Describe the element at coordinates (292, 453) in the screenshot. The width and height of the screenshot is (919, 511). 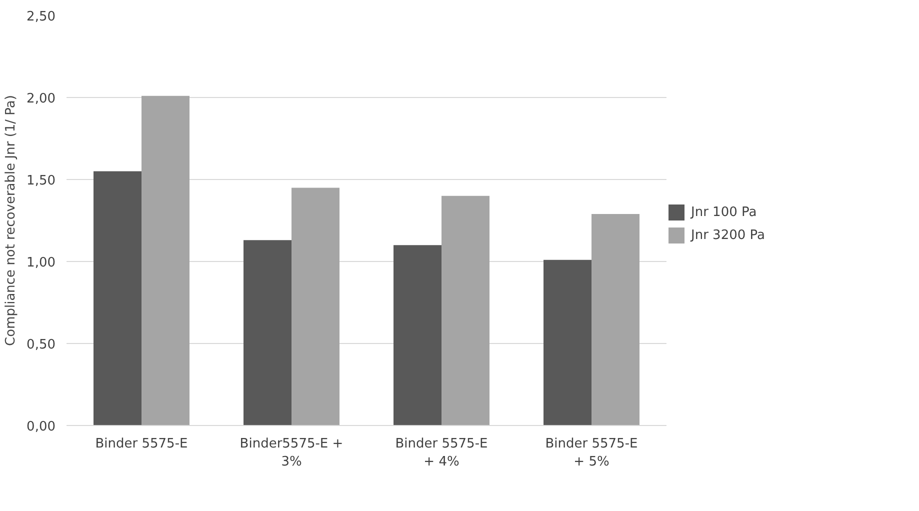
I see `x-tick-label: Binder5575-E + 3%` at that location.